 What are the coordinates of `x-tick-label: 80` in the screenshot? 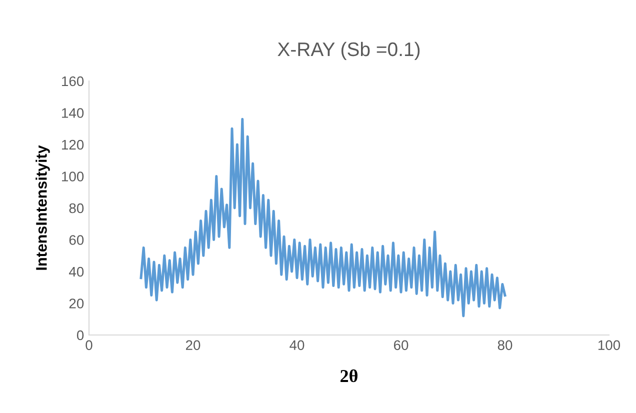 It's located at (505, 345).